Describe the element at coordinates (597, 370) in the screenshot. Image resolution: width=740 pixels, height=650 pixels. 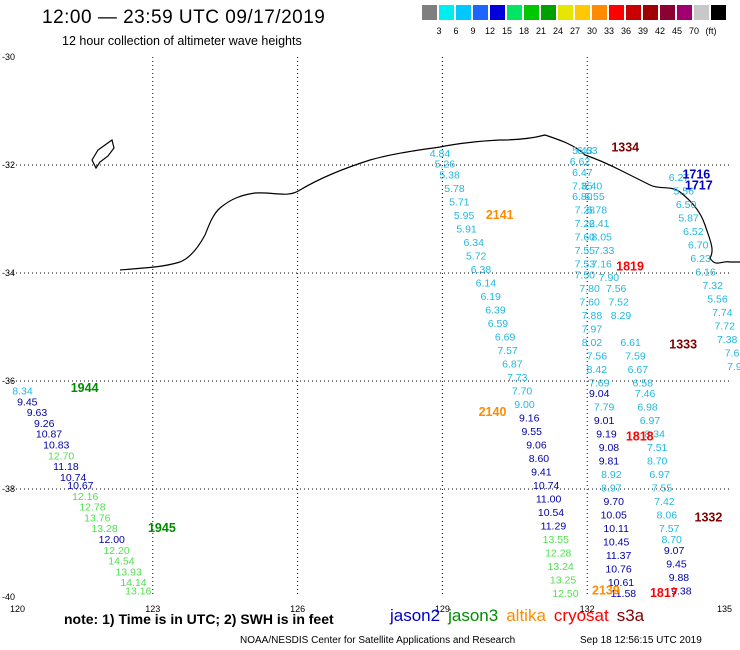
I see `wave-height-value: 8.42` at that location.